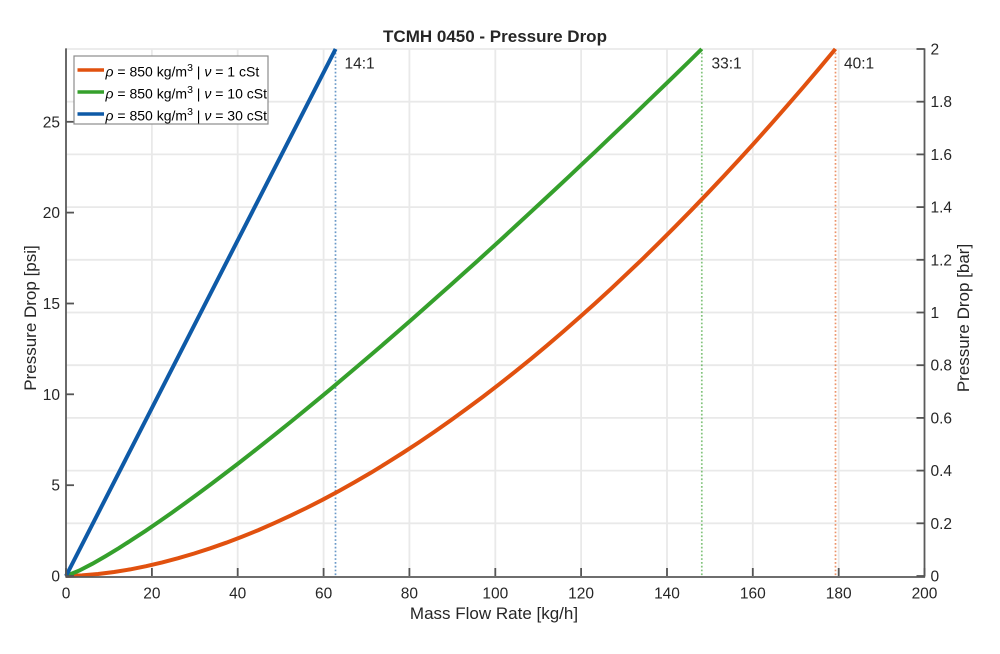 This screenshot has height=654, width=1000. I want to click on svg-text: 1.2, so click(942, 260).